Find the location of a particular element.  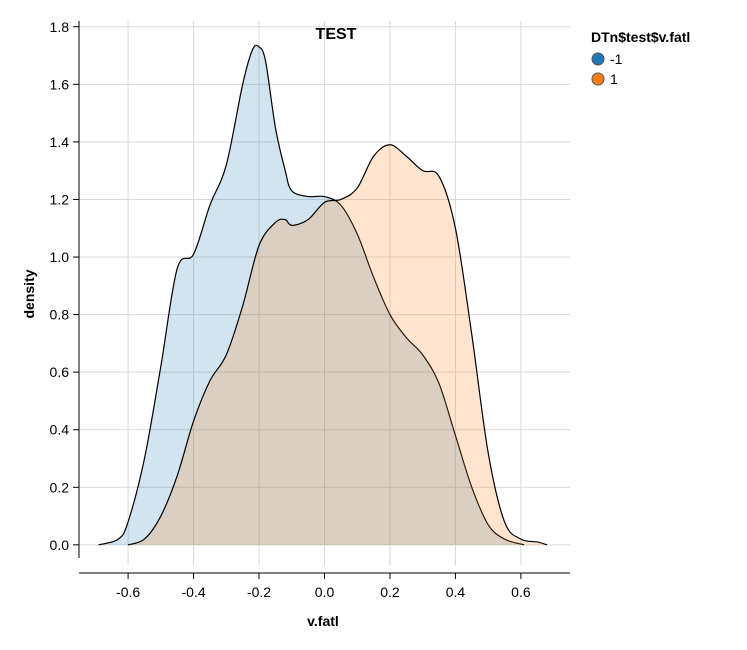

y-tick-label: 0.8 is located at coordinates (60, 315).